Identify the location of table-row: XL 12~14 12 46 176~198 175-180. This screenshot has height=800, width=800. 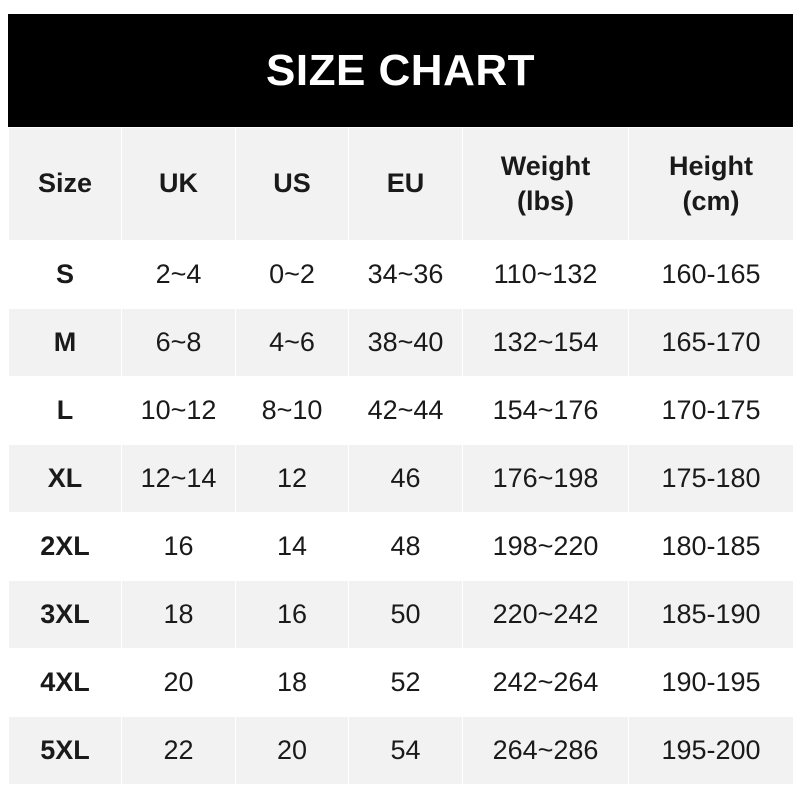
(401, 478).